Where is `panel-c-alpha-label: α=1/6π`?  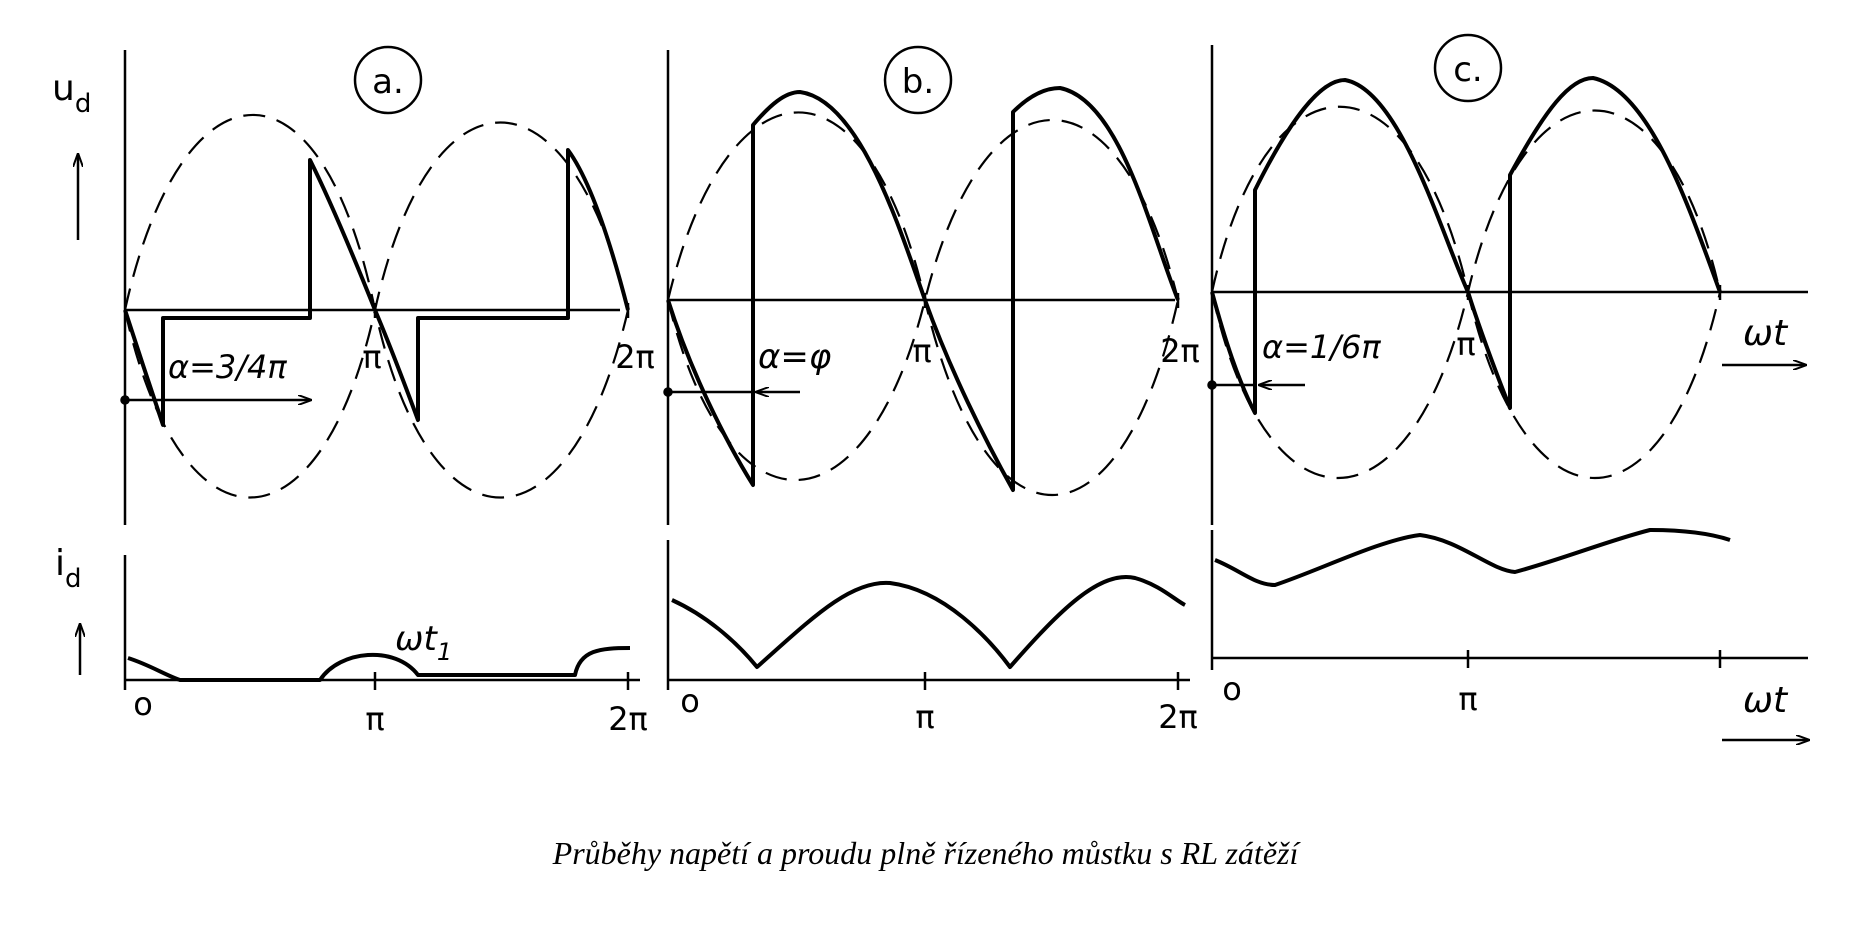
panel-c-alpha-label: α=1/6π is located at coordinates (1321, 347).